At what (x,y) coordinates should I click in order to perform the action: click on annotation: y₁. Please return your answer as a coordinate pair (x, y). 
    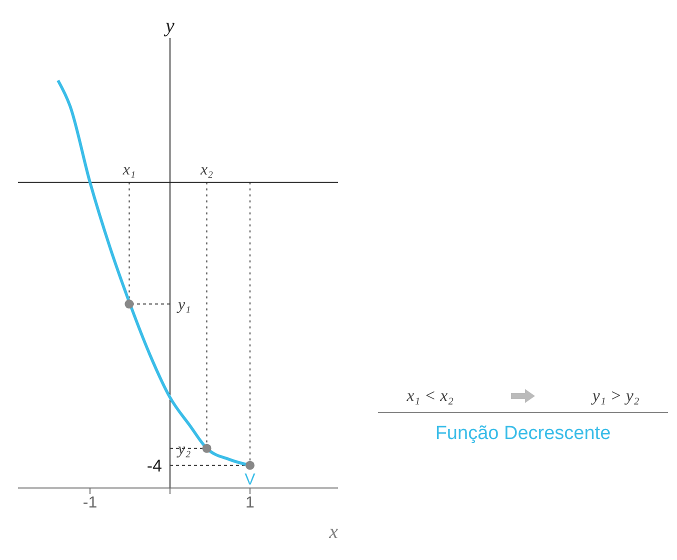
    Looking at the image, I should click on (183, 305).